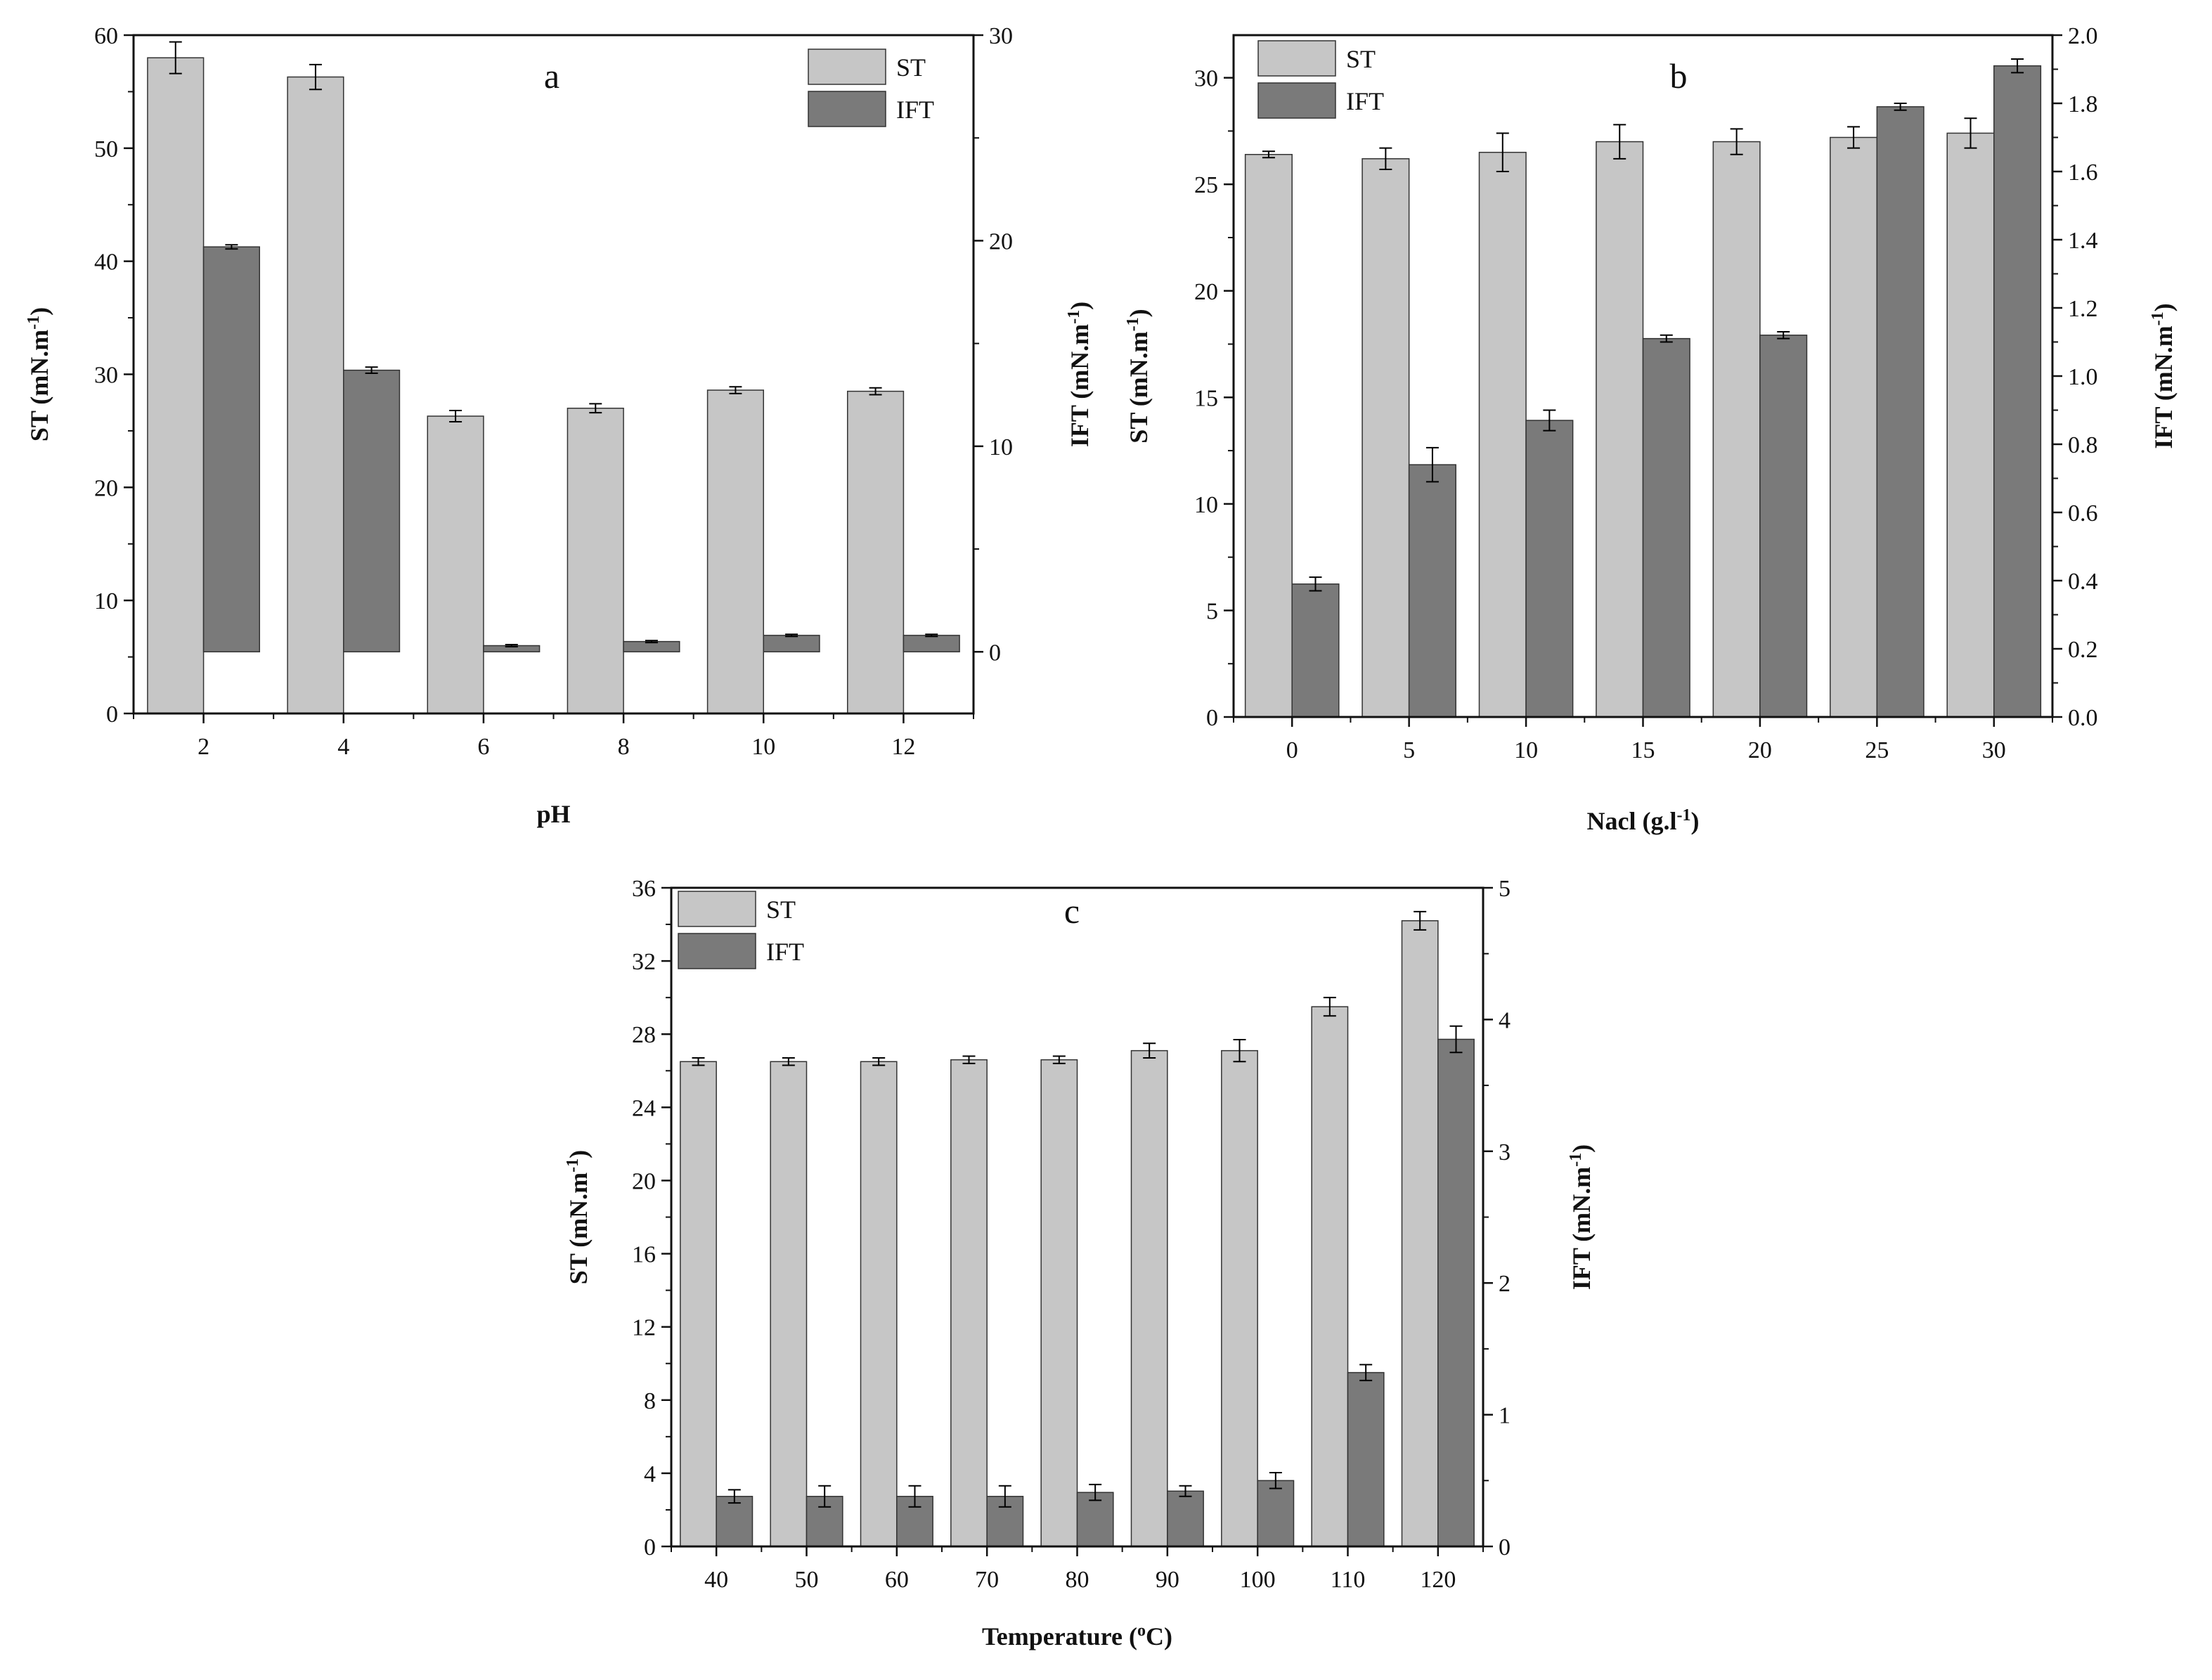 Image resolution: width=2212 pixels, height=1680 pixels. What do you see at coordinates (644, 1255) in the screenshot?
I see `y-left-tick-label: 16` at bounding box center [644, 1255].